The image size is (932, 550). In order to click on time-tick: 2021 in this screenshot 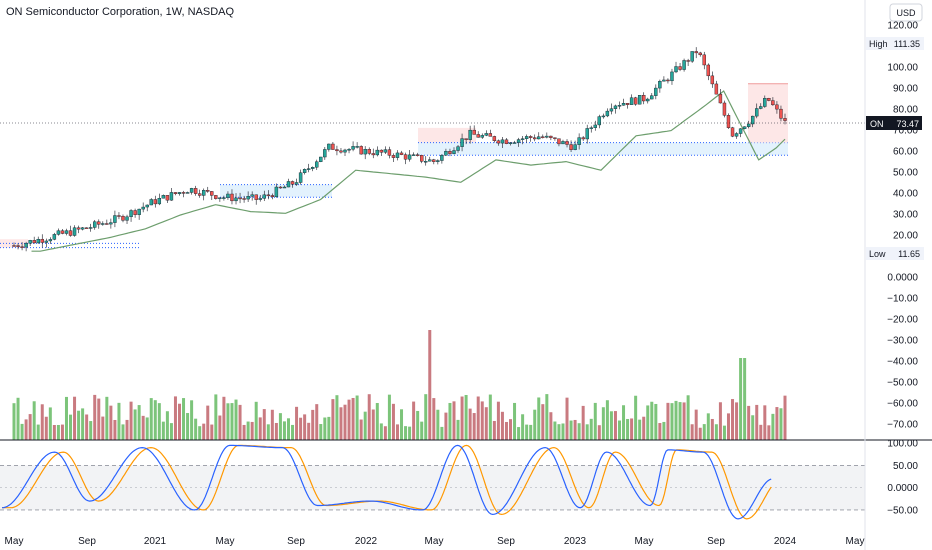, I will do `click(155, 541)`.